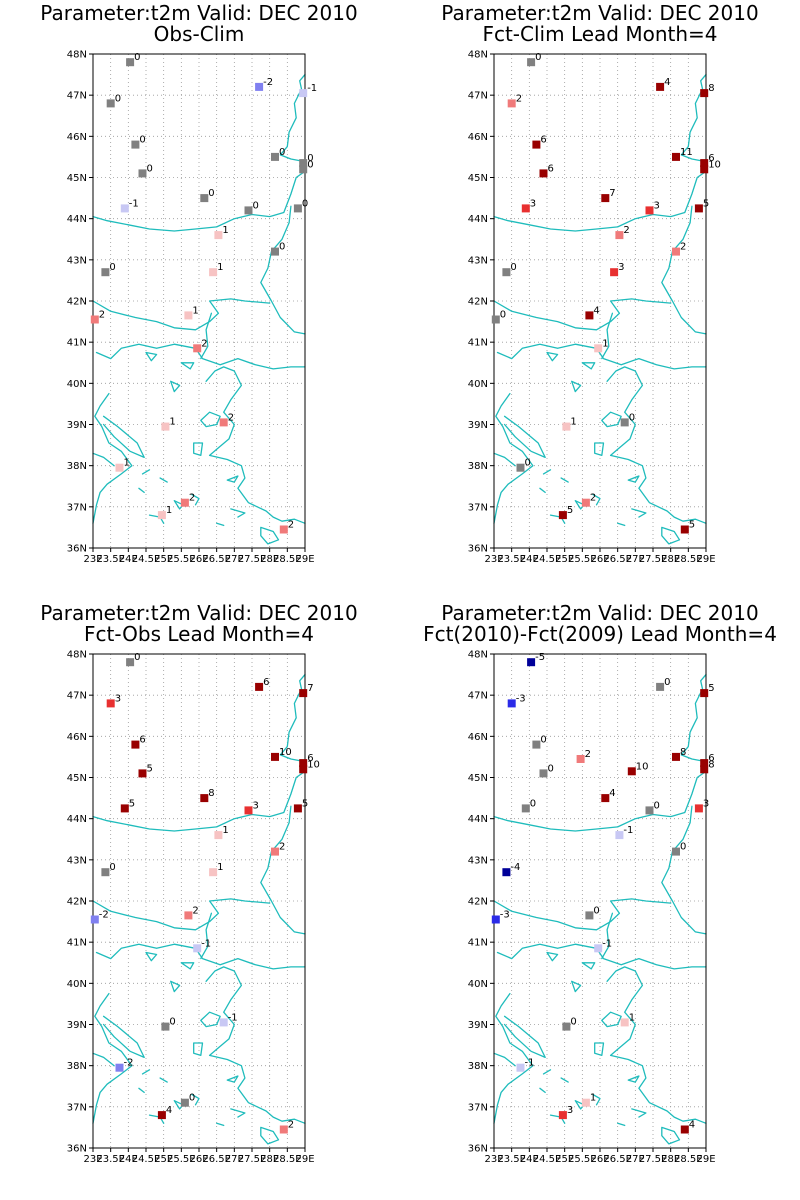 The width and height of the screenshot is (800, 1200). What do you see at coordinates (540, 657) in the screenshot?
I see `station-value-label: -5` at bounding box center [540, 657].